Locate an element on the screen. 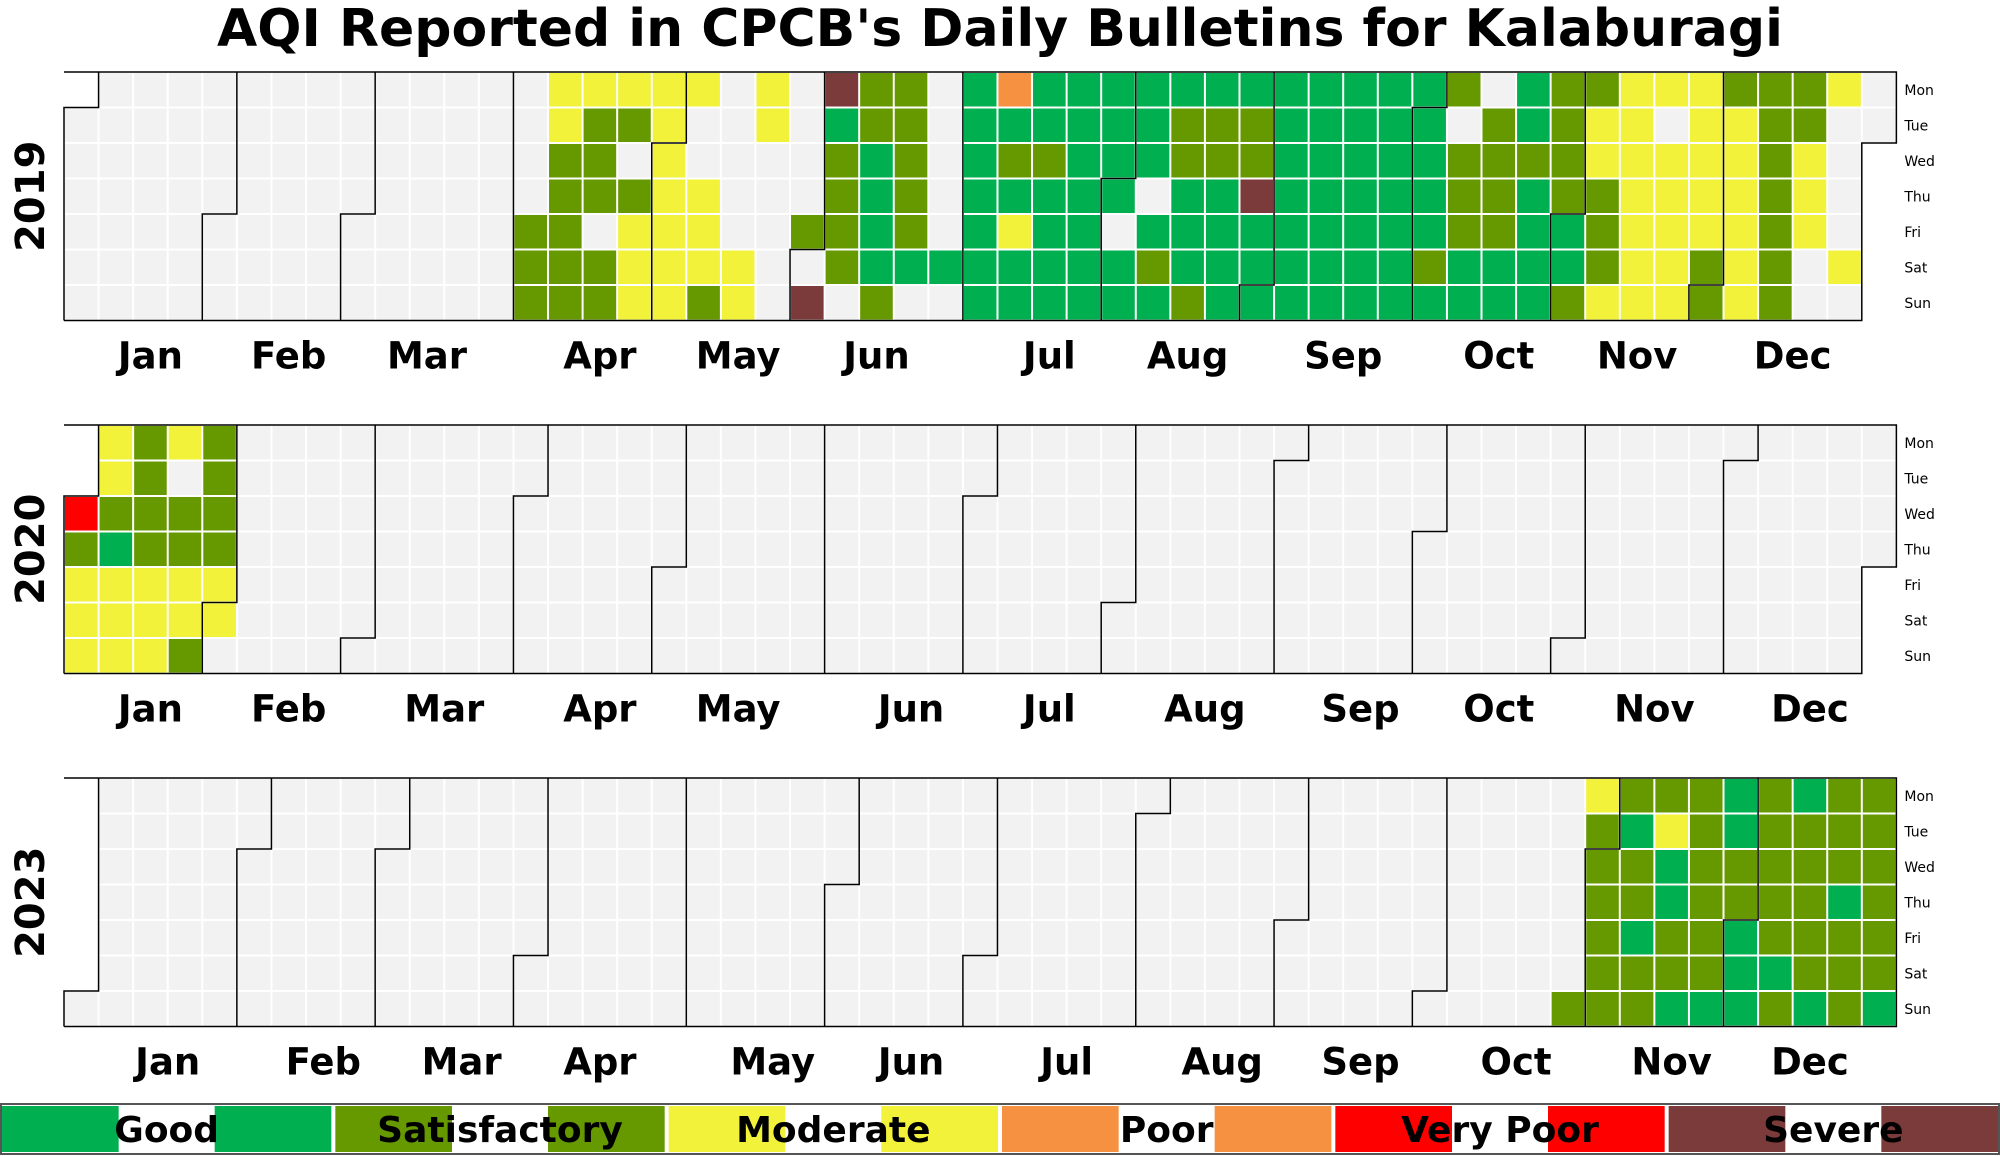 This screenshot has width=2000, height=1156. weekday-label: Mon is located at coordinates (1919, 444).